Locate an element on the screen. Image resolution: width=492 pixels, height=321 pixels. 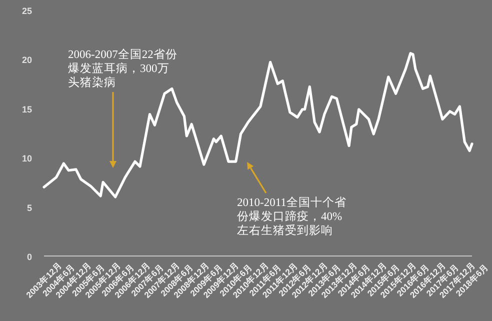
annotation: 2010-2011全国十个省份爆发口蹄疫，40%左右生猪受到影响 is located at coordinates (292, 217).